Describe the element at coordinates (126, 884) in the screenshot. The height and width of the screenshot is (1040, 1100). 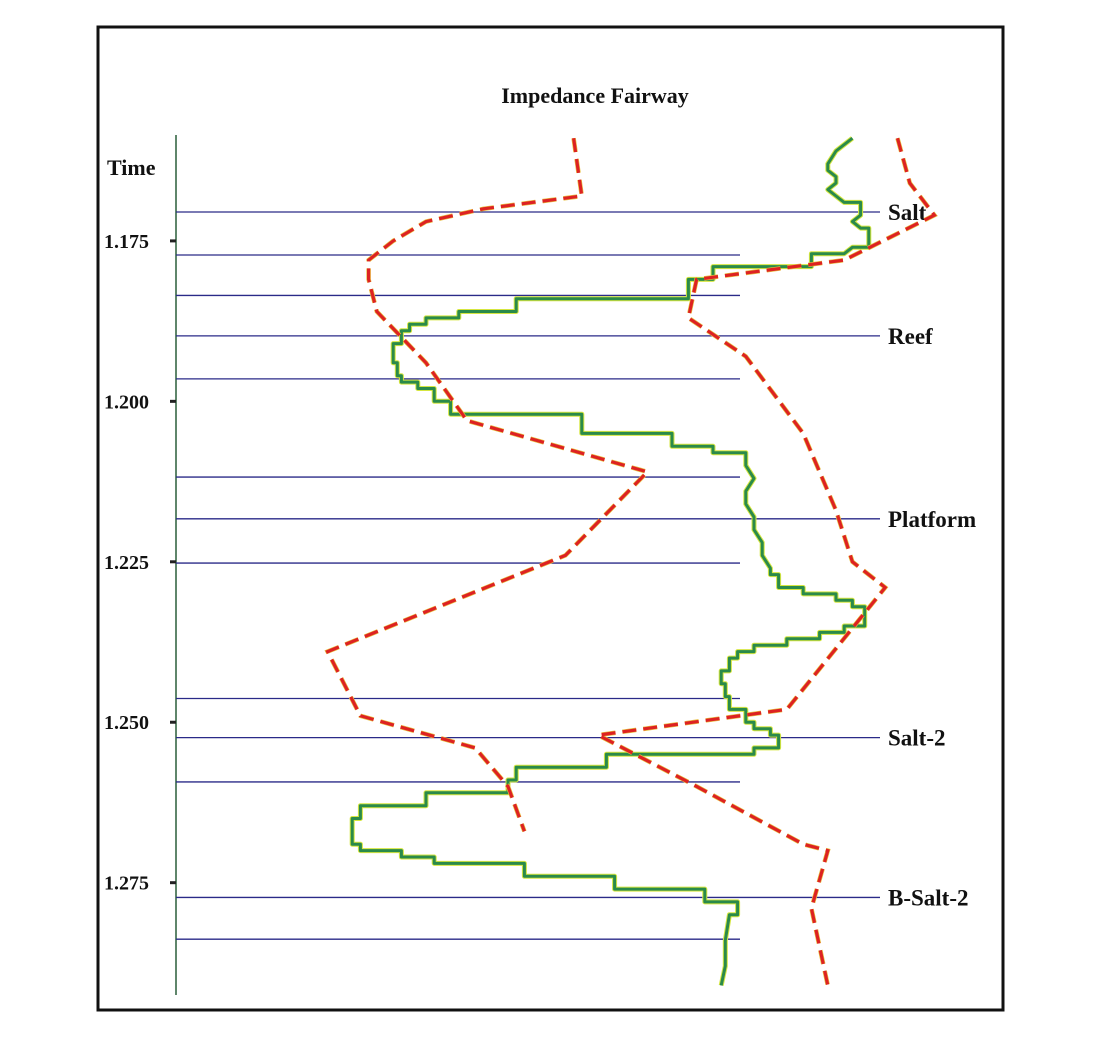
I see `y-tick-label-4: 1.275` at that location.